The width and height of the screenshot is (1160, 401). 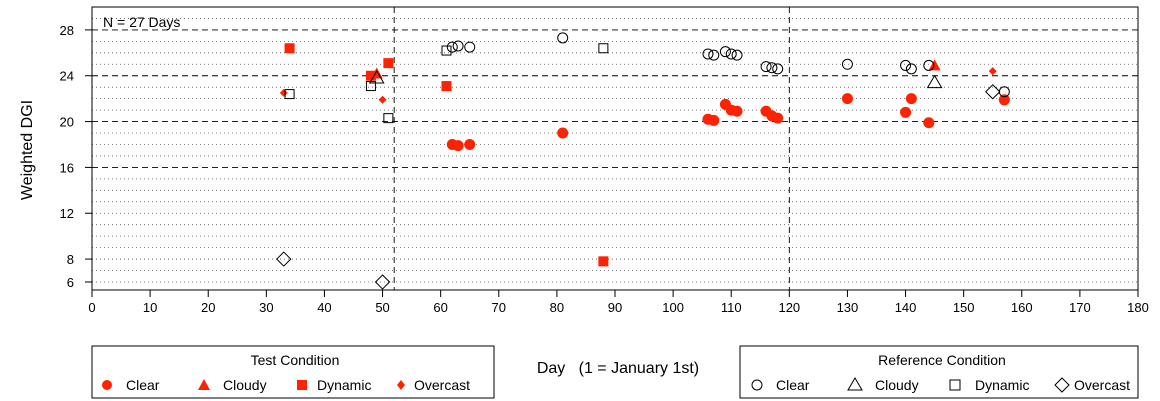 What do you see at coordinates (401, 385) in the screenshot?
I see `legend-test-overcast-marker` at bounding box center [401, 385].